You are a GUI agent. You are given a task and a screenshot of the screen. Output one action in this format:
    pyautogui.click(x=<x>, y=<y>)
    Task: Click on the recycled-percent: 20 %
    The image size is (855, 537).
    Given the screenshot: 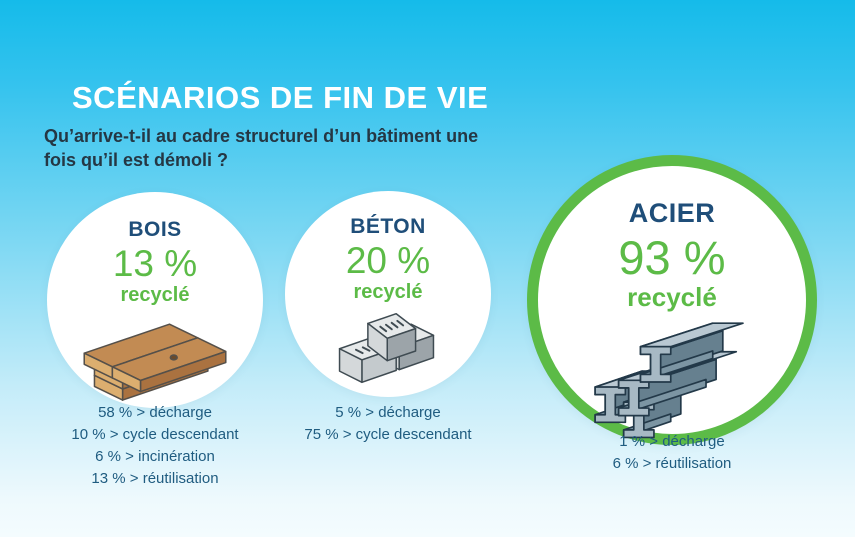 What is the action you would take?
    pyautogui.click(x=388, y=260)
    